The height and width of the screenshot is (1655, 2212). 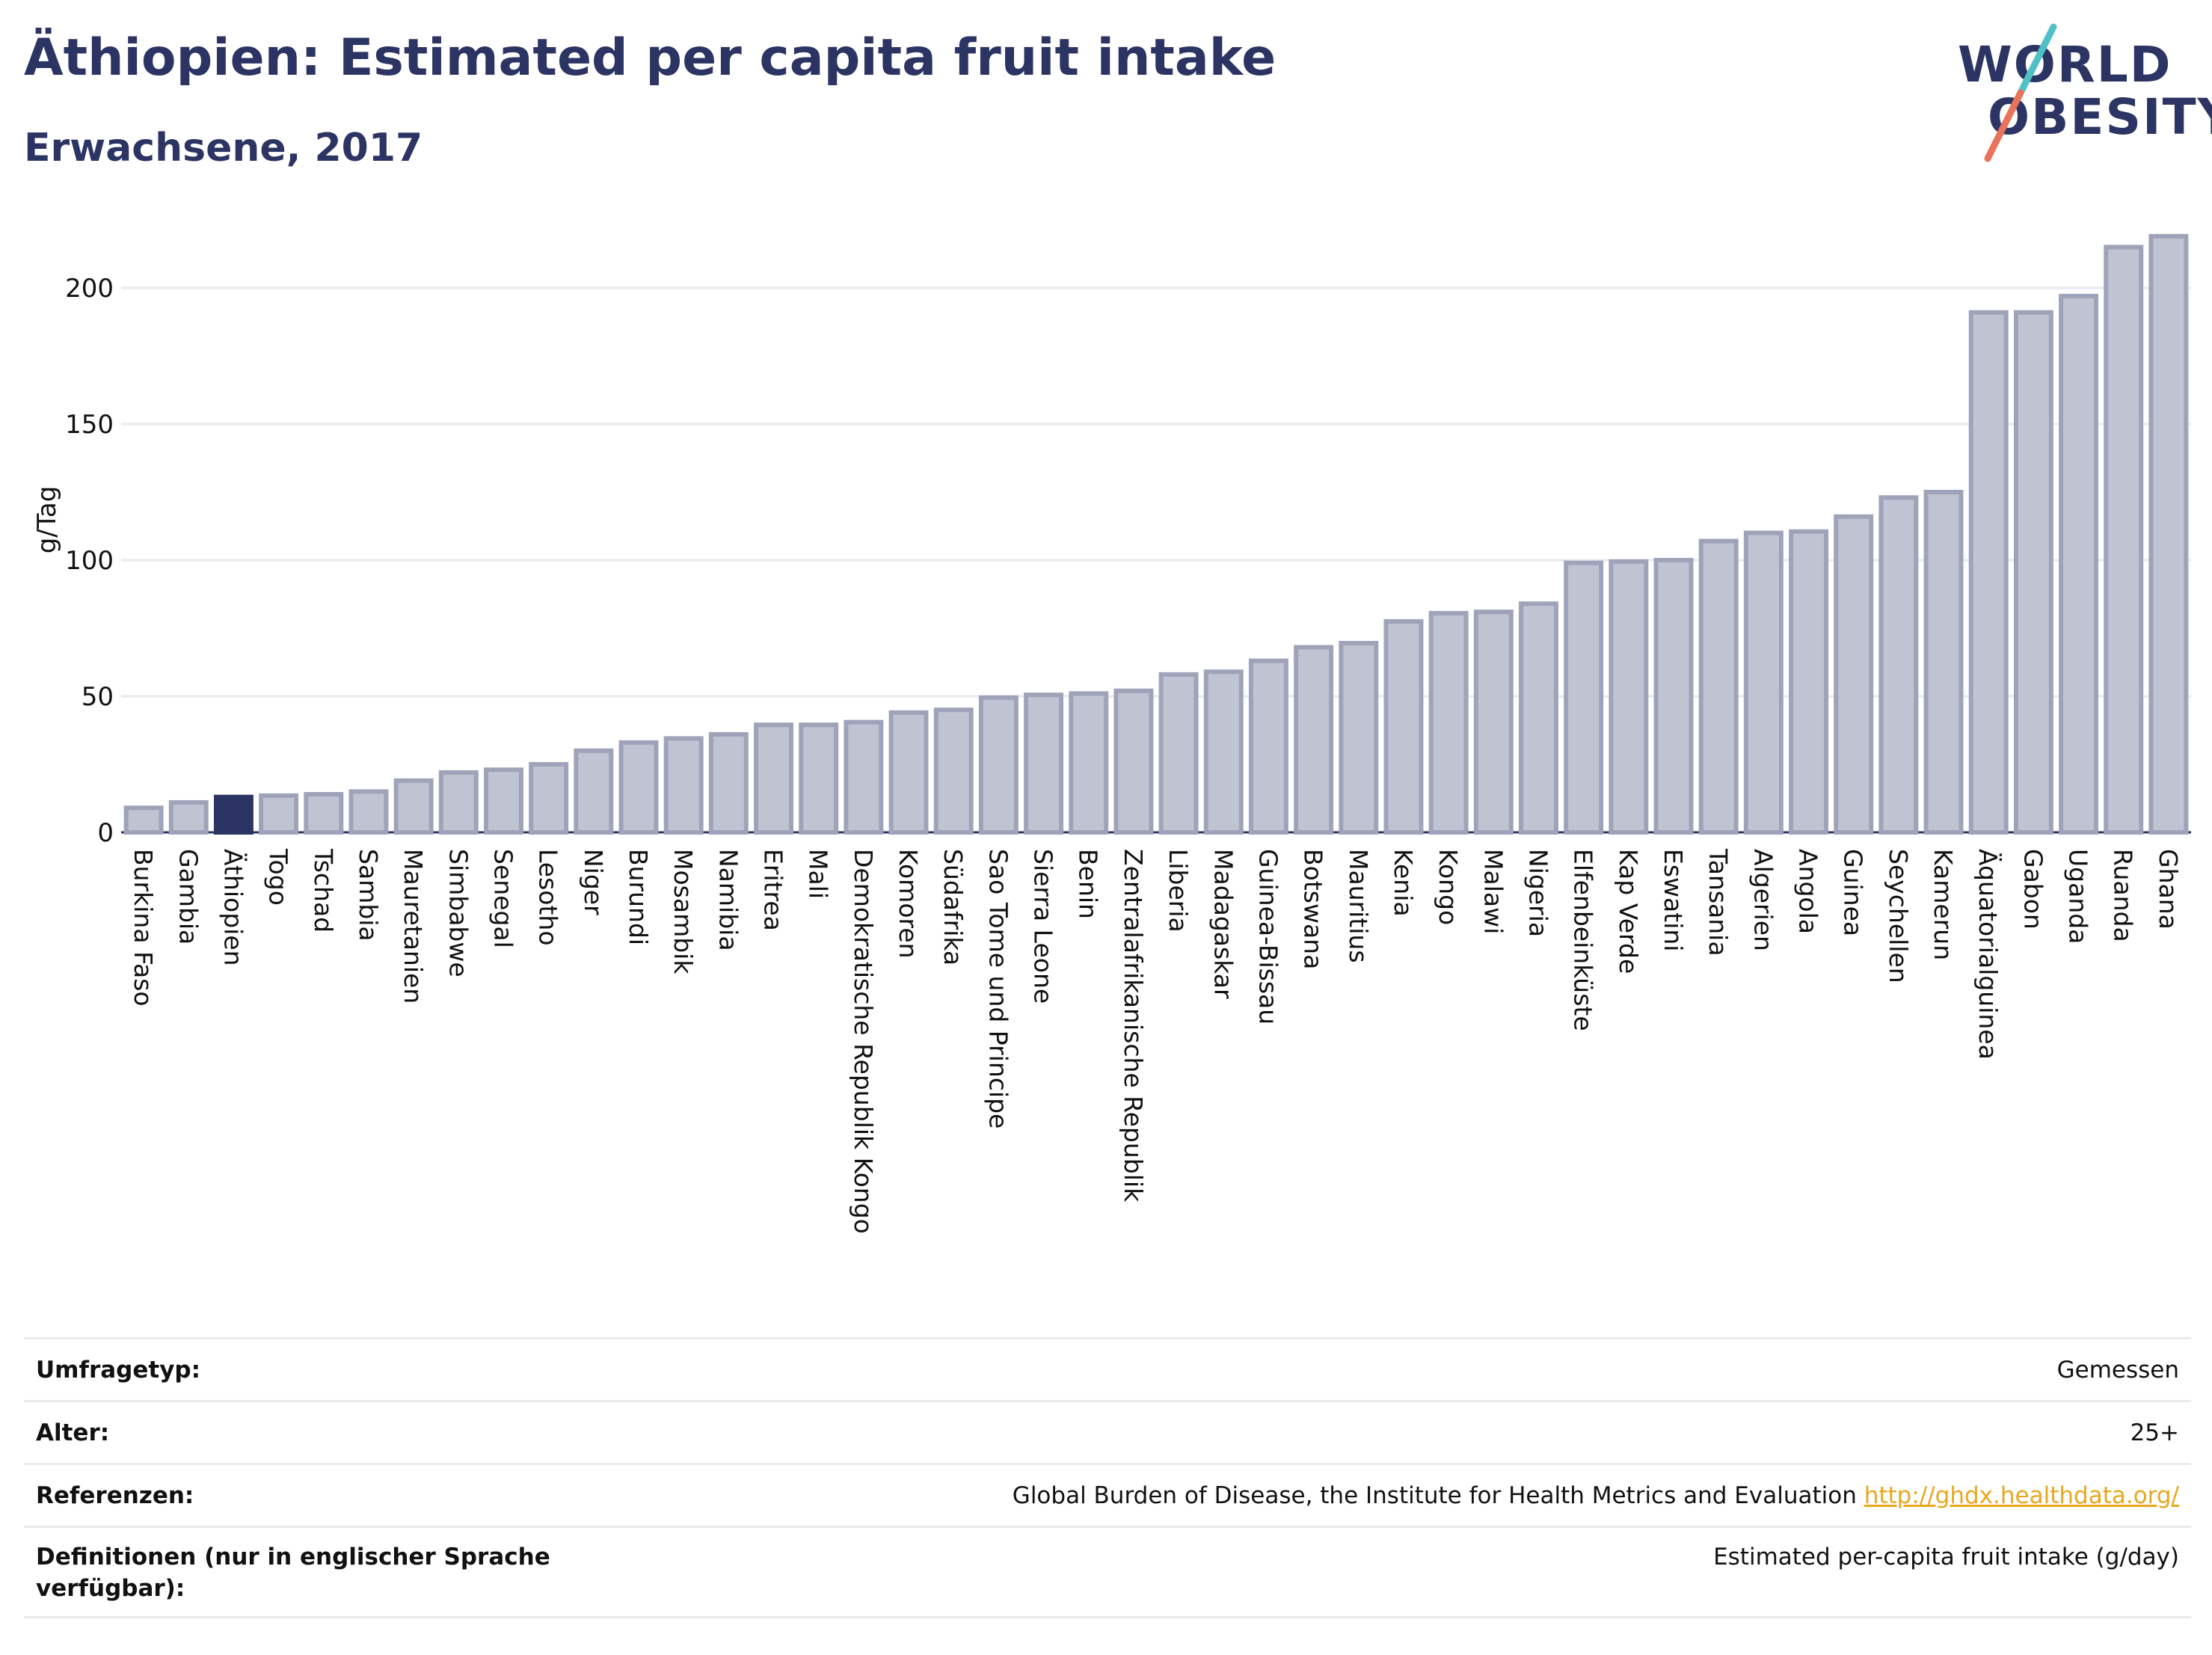 What do you see at coordinates (223, 148) in the screenshot?
I see `chart-subtitle: Erwachsene, 2017` at bounding box center [223, 148].